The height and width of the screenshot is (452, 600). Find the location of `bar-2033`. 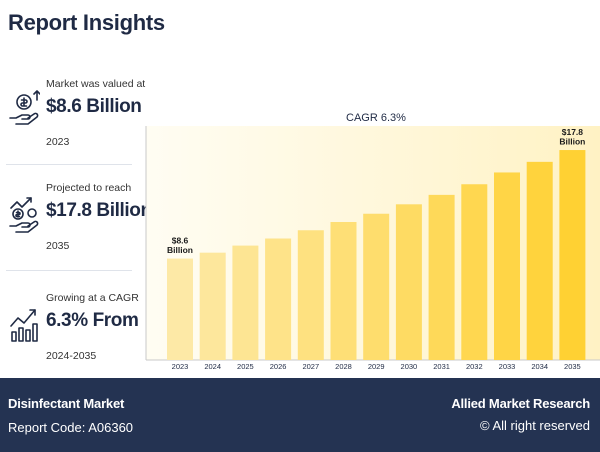

bar-2033 is located at coordinates (507, 266).